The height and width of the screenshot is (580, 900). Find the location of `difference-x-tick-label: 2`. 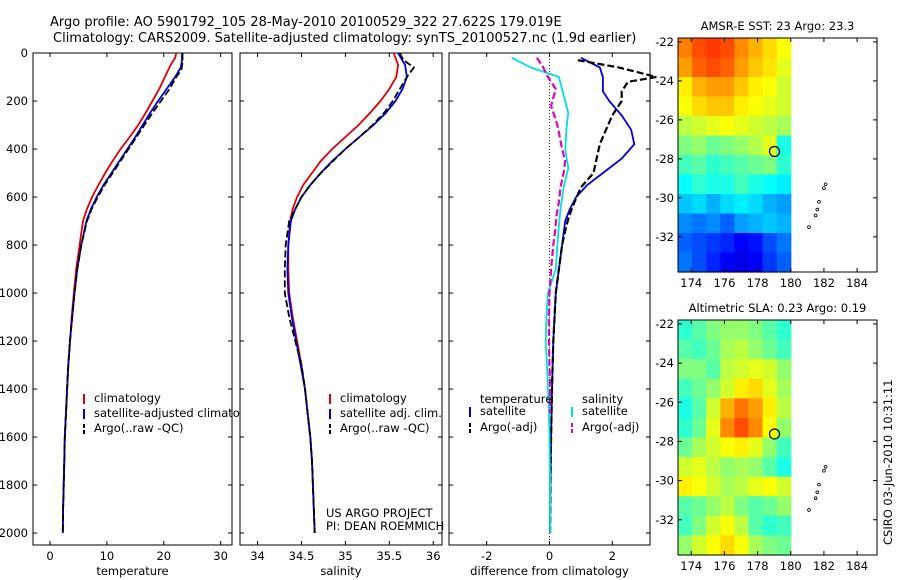

difference-x-tick-label: 2 is located at coordinates (612, 556).